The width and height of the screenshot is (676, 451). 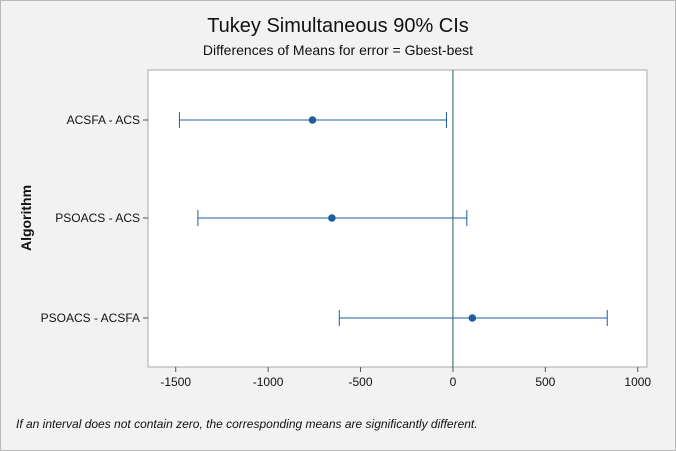 What do you see at coordinates (97, 218) in the screenshot?
I see `category-label: PSOACS - ACS` at bounding box center [97, 218].